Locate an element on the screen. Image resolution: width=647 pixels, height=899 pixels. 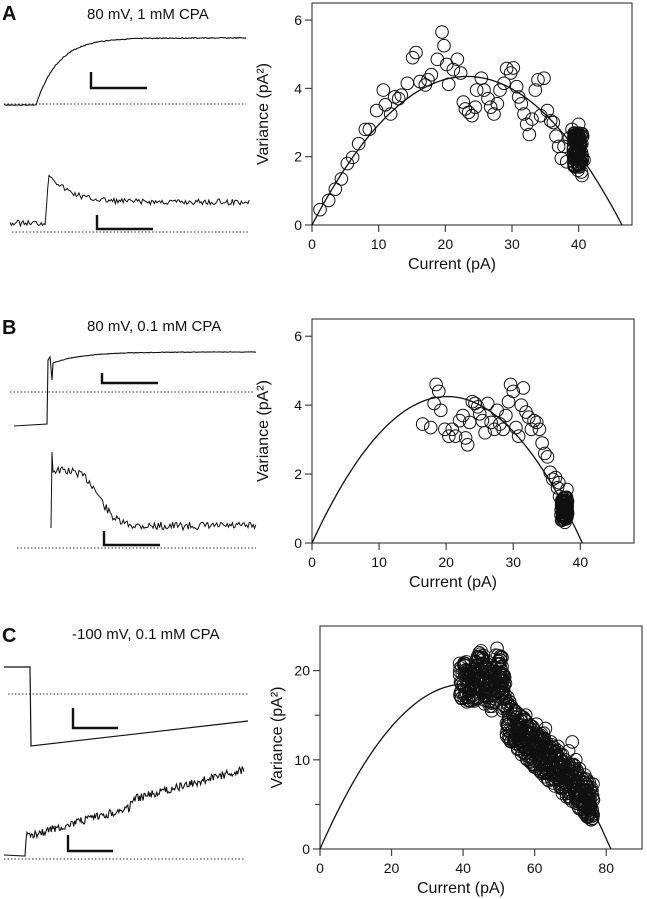
y-tick-label: 6 is located at coordinates (298, 20).